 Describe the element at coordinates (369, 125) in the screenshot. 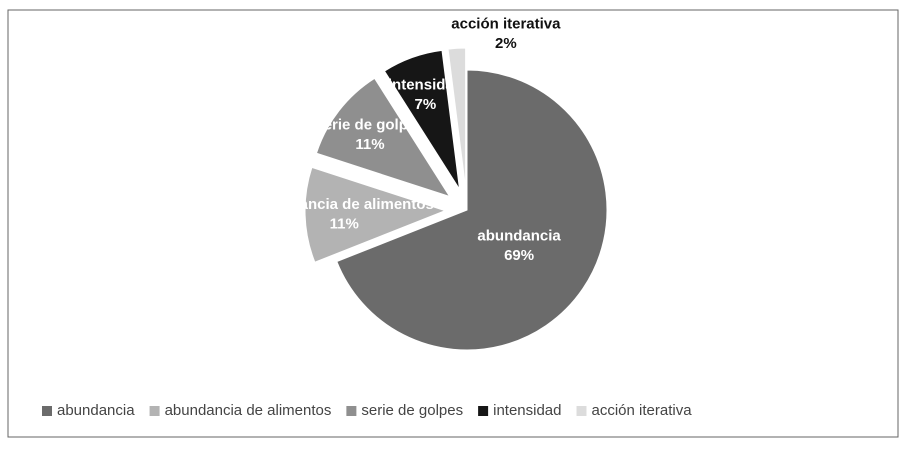

I see `data-label-name: serie de golpes` at that location.